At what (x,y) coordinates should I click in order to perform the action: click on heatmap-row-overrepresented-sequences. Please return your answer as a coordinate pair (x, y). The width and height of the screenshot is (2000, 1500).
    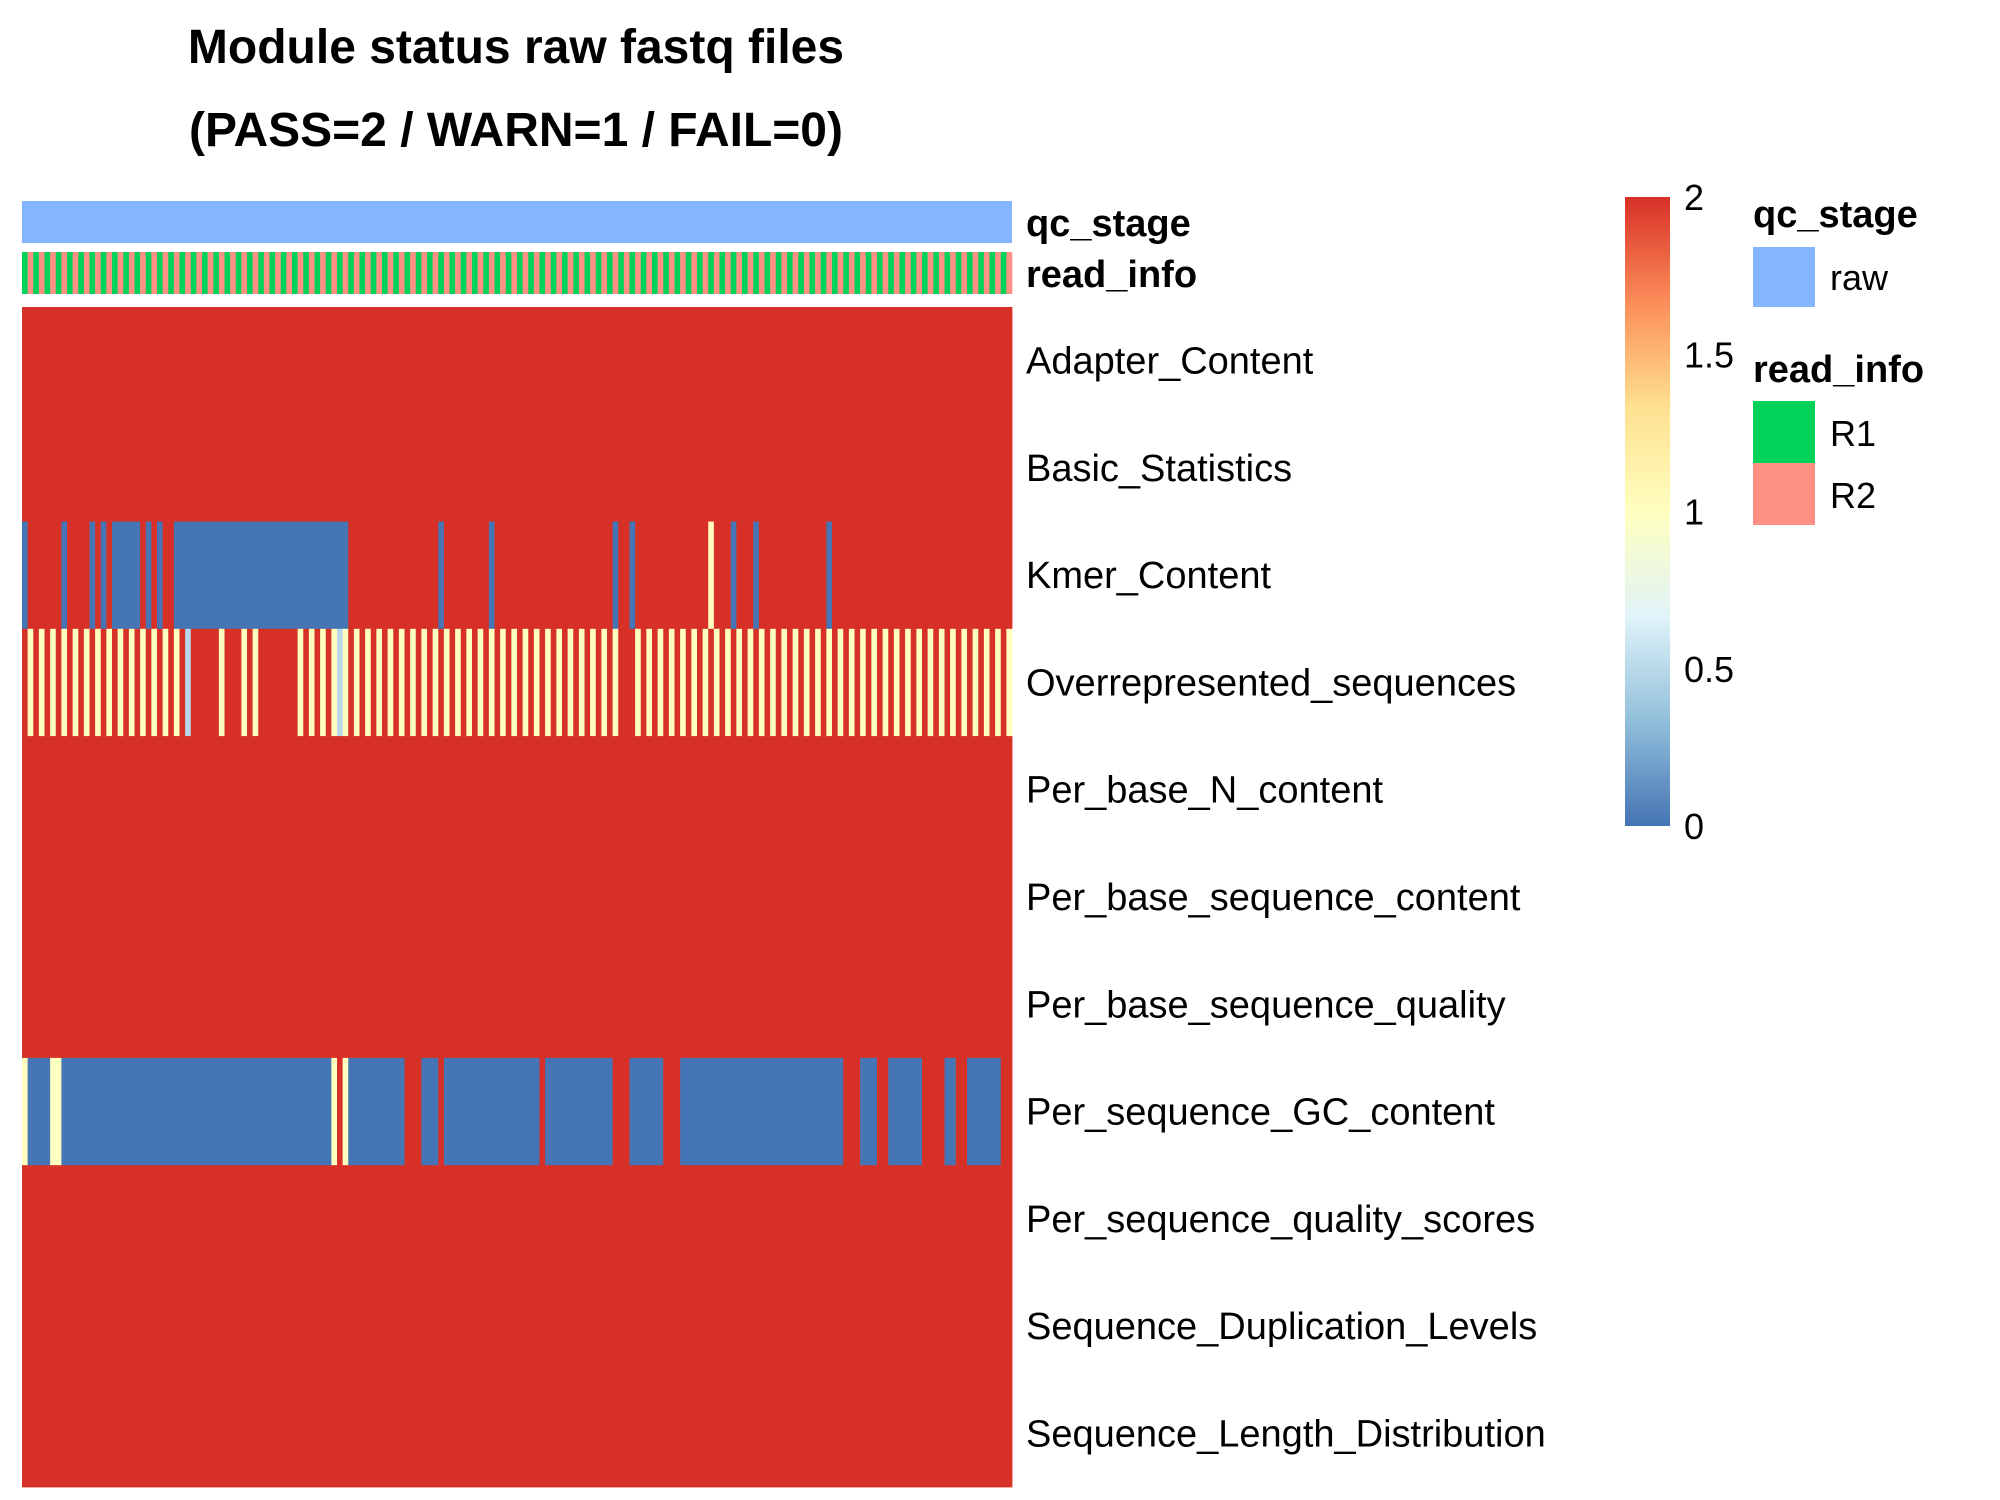
    Looking at the image, I should click on (517, 682).